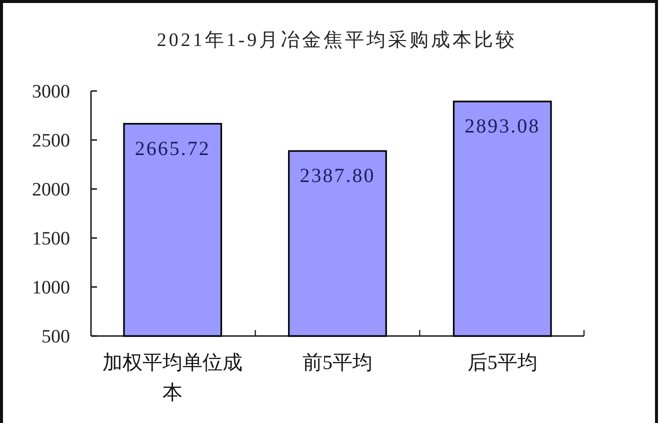 Image resolution: width=660 pixels, height=423 pixels. Describe the element at coordinates (338, 175) in the screenshot. I see `data-label: 2387.80` at that location.